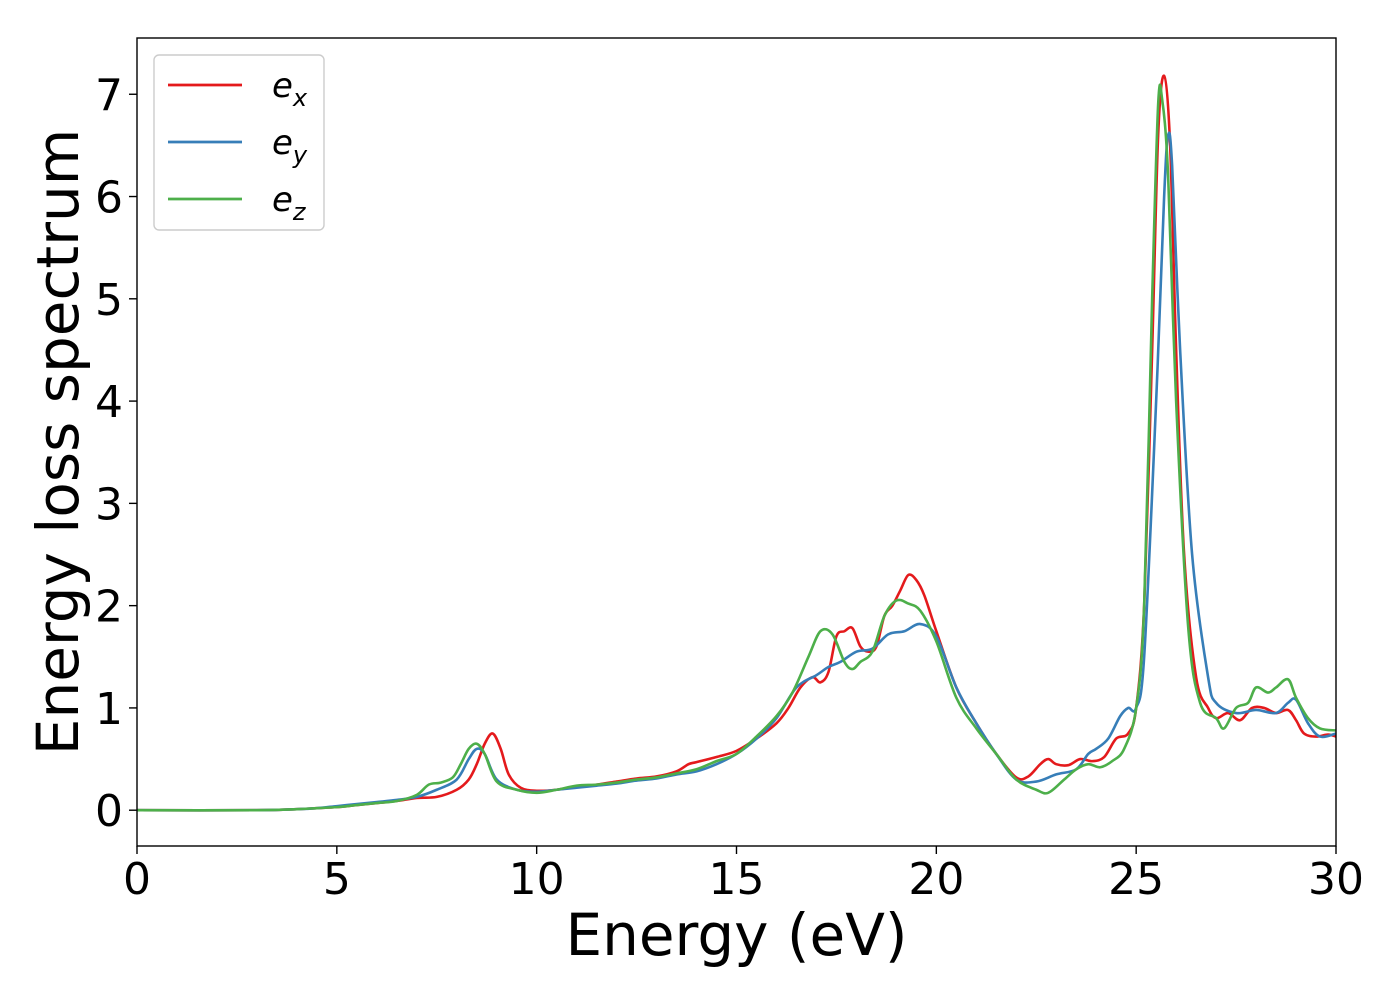  Describe the element at coordinates (109, 607) in the screenshot. I see `y-tick-label: 2` at that location.